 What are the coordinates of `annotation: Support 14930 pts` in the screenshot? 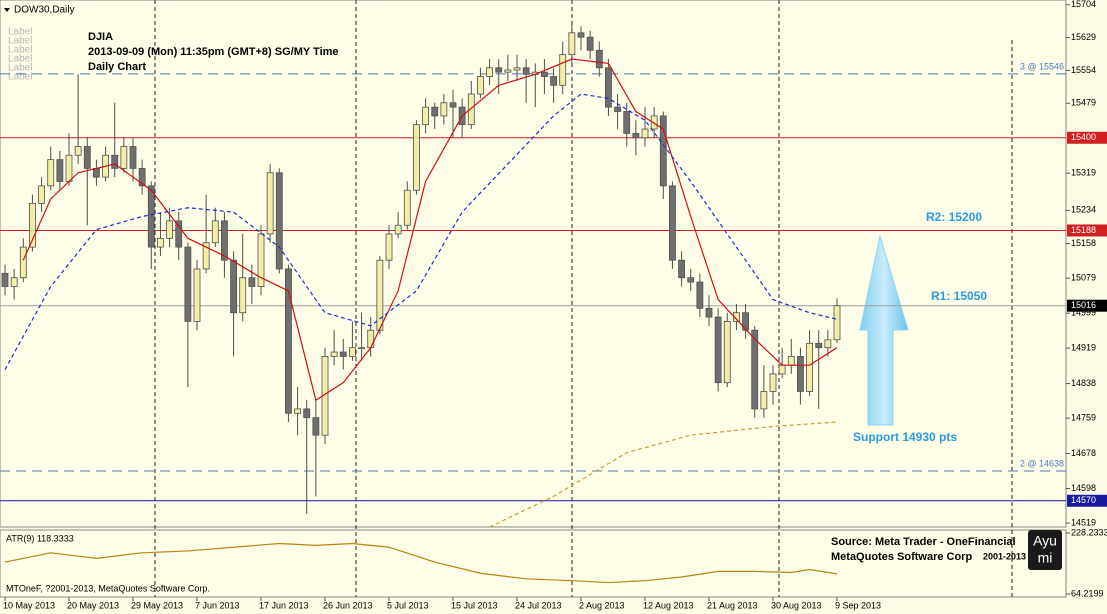 It's located at (905, 437).